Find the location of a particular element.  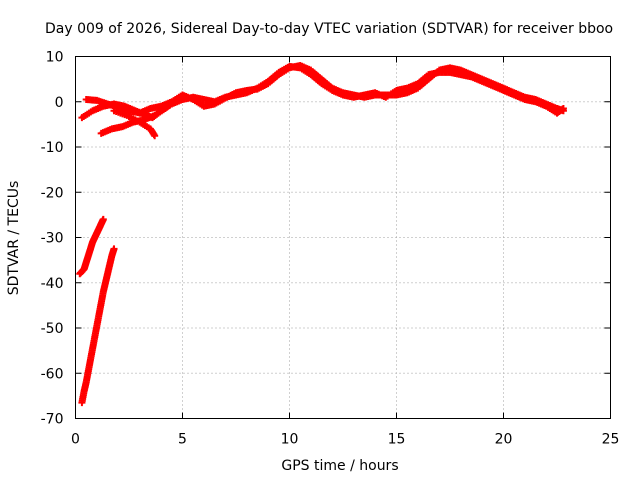

y-tick-label: -50 is located at coordinates (52, 329).